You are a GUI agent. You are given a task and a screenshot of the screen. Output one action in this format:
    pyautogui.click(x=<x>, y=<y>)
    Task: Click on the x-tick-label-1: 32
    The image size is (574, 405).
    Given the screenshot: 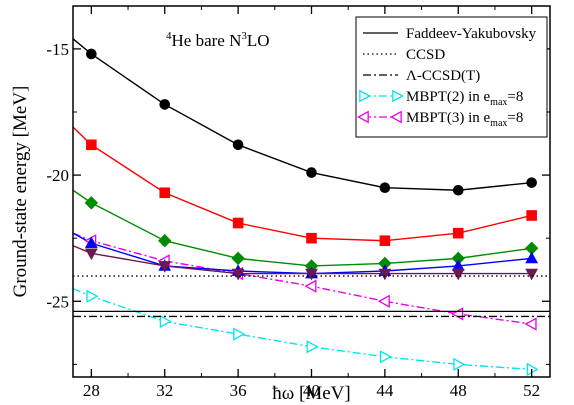 What is the action you would take?
    pyautogui.click(x=164, y=390)
    